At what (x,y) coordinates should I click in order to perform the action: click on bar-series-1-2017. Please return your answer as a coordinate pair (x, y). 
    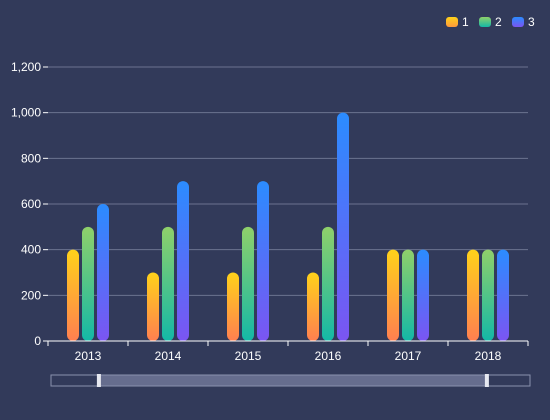
    Looking at the image, I should click on (393, 295).